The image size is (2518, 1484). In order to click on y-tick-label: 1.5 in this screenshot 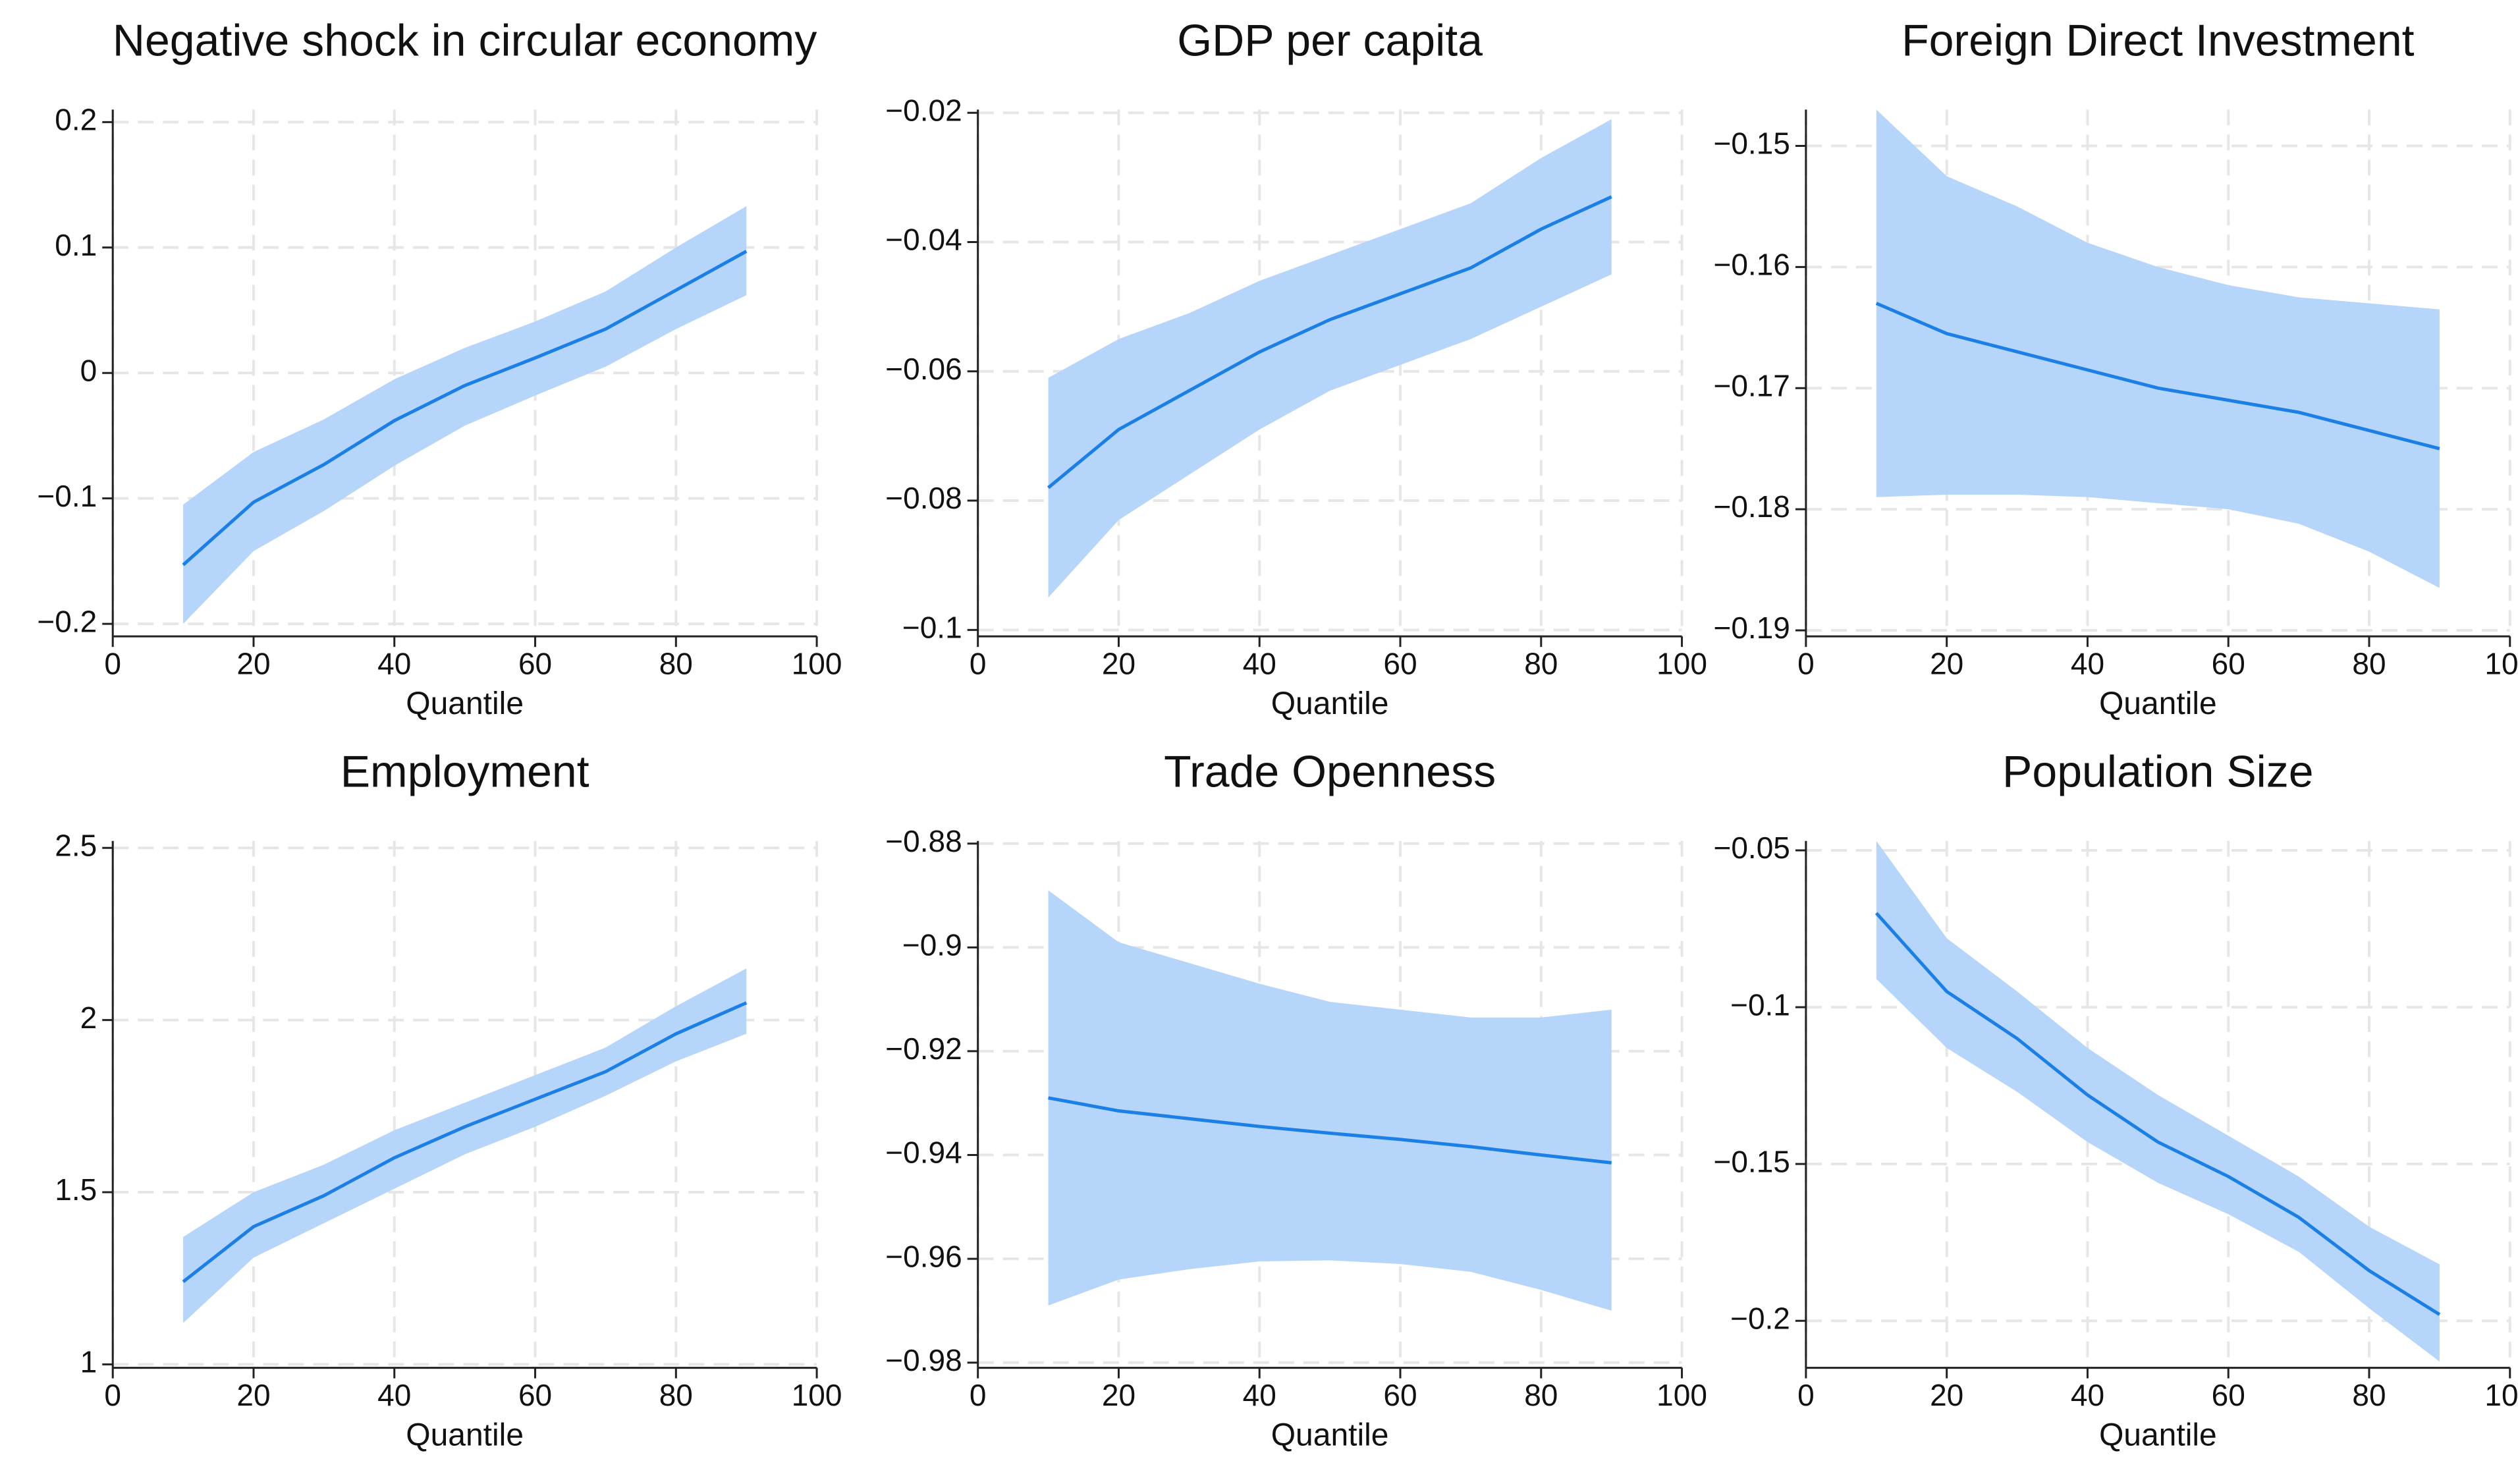, I will do `click(76, 1189)`.